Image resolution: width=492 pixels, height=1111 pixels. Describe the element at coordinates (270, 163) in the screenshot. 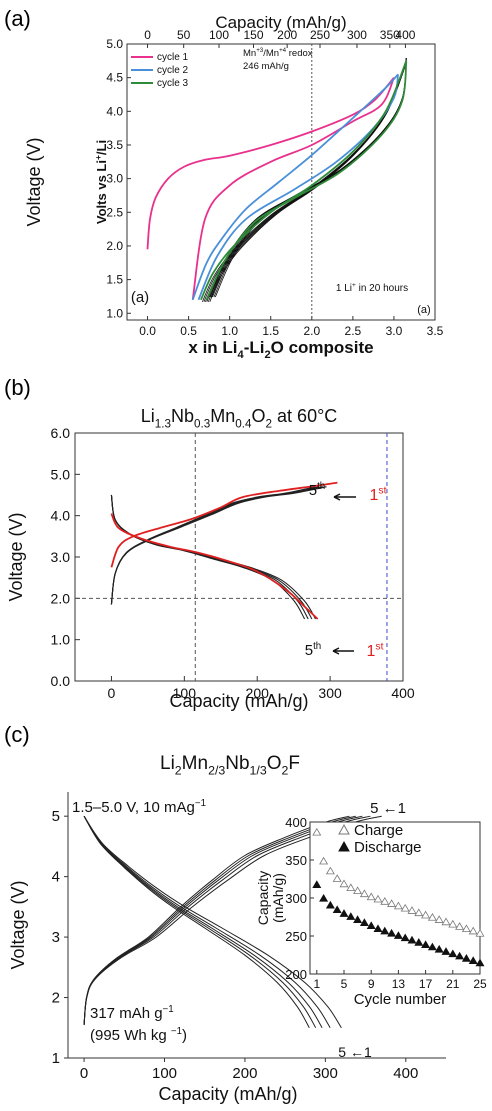

I see `series-cycle-1-charge` at that location.